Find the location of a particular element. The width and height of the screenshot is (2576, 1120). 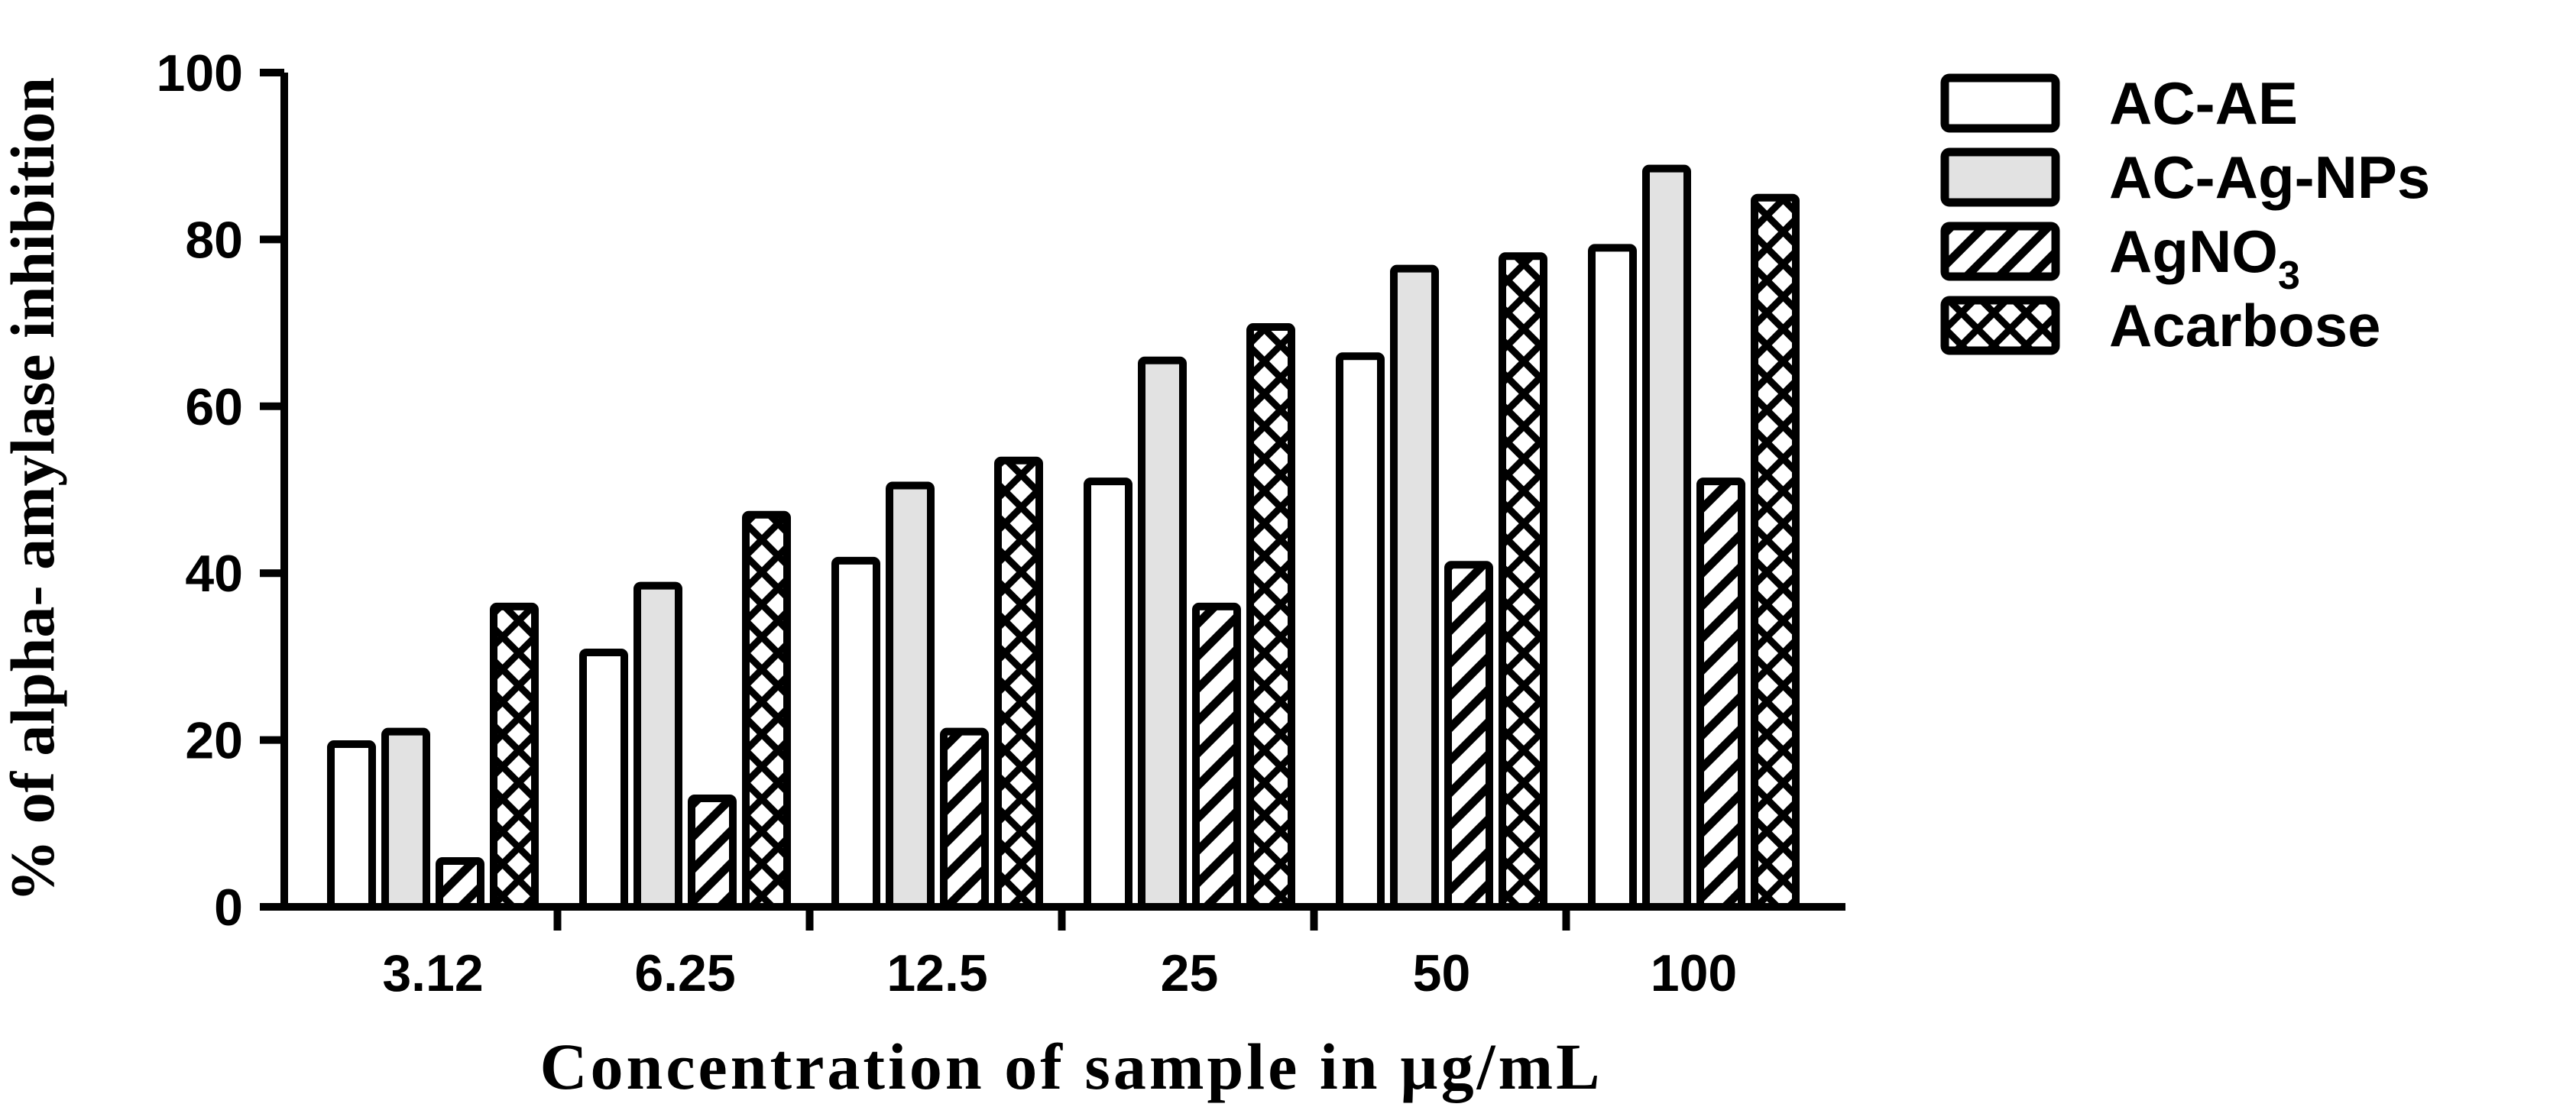

y-tick-label: 60 is located at coordinates (214, 407).